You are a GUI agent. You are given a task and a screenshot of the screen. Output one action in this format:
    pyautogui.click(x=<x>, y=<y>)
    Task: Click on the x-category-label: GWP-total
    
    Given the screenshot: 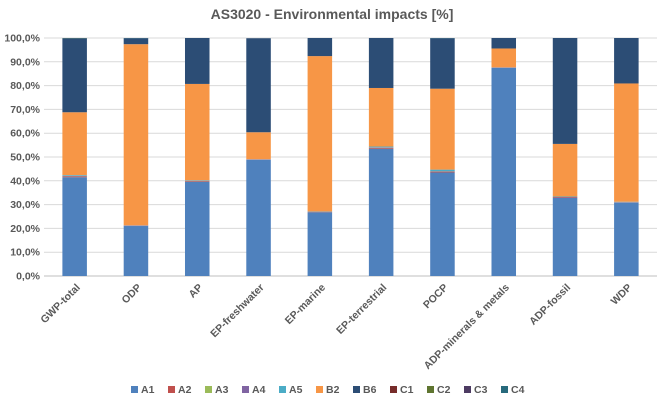 What is the action you would take?
    pyautogui.click(x=60, y=304)
    